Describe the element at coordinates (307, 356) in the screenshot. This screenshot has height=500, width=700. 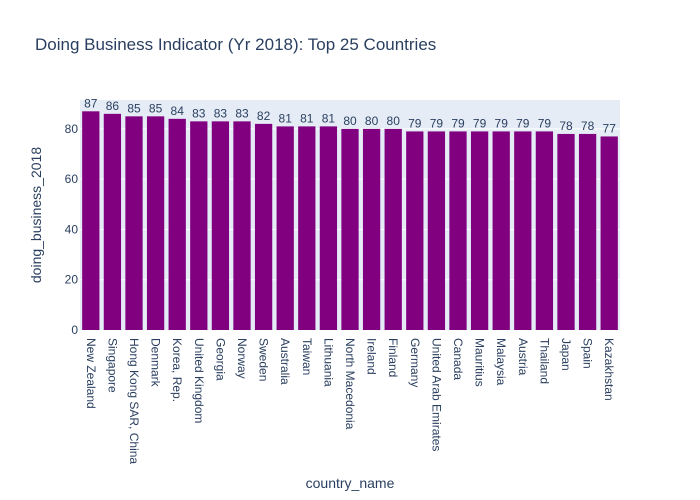
I see `x-tick-label: Taiwan` at that location.